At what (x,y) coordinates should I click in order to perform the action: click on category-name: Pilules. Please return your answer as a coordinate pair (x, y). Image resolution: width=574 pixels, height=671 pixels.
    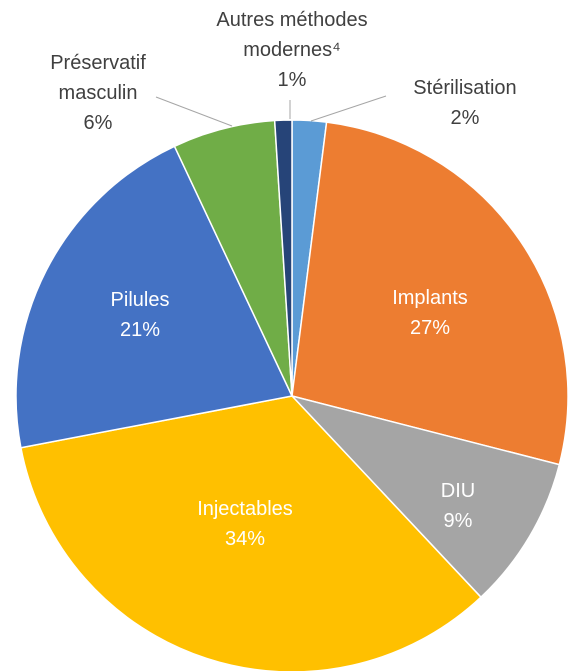
    Looking at the image, I should click on (140, 300).